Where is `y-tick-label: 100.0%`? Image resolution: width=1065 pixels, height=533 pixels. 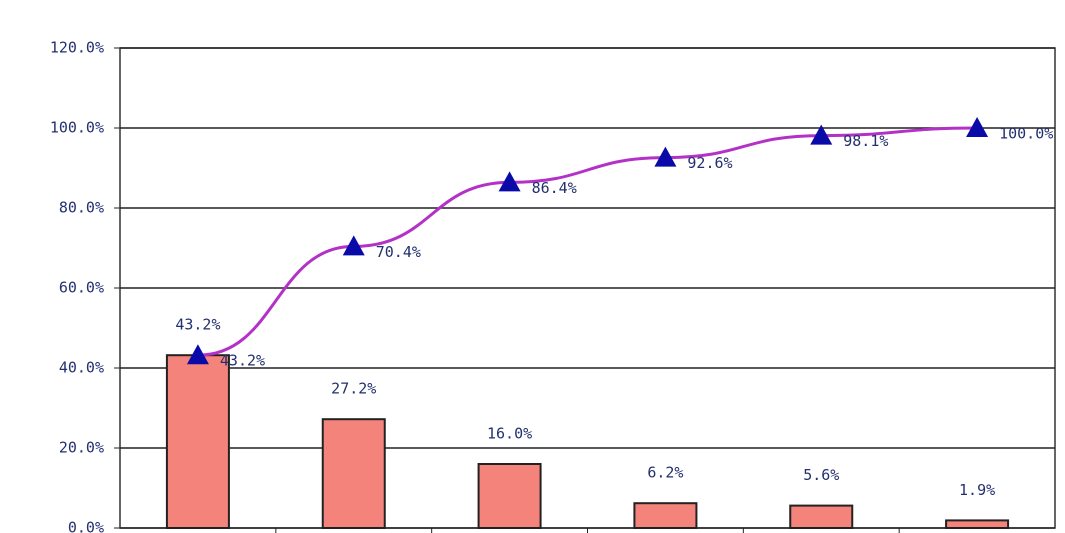 y-tick-label: 100.0% is located at coordinates (77, 128).